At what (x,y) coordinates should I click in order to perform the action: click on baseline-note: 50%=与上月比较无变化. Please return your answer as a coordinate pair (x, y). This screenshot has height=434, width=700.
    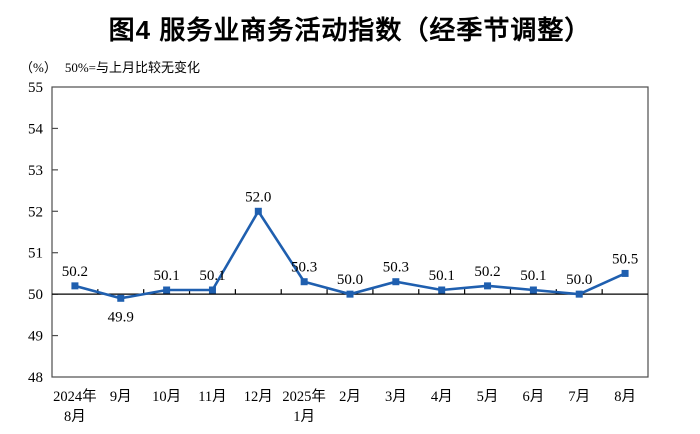
    Looking at the image, I should click on (132, 67).